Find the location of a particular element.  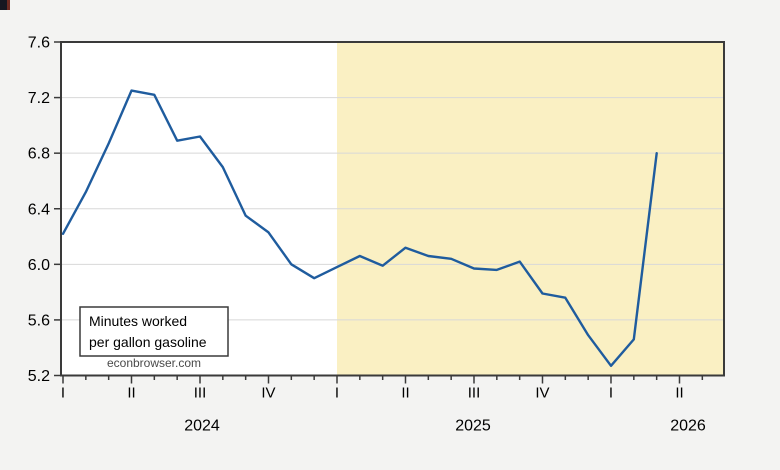

y-tick-label: 6.0 is located at coordinates (39, 265).